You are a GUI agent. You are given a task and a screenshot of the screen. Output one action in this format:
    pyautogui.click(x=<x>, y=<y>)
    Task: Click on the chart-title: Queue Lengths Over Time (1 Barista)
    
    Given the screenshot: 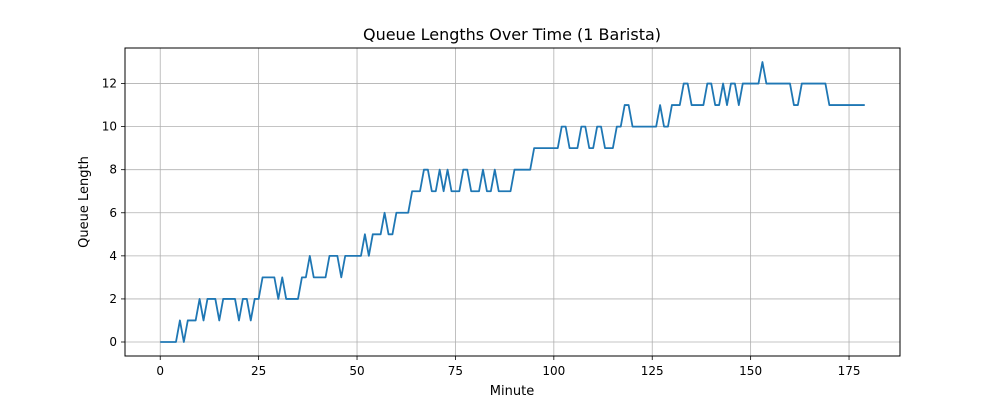 What is the action you would take?
    pyautogui.click(x=512, y=34)
    